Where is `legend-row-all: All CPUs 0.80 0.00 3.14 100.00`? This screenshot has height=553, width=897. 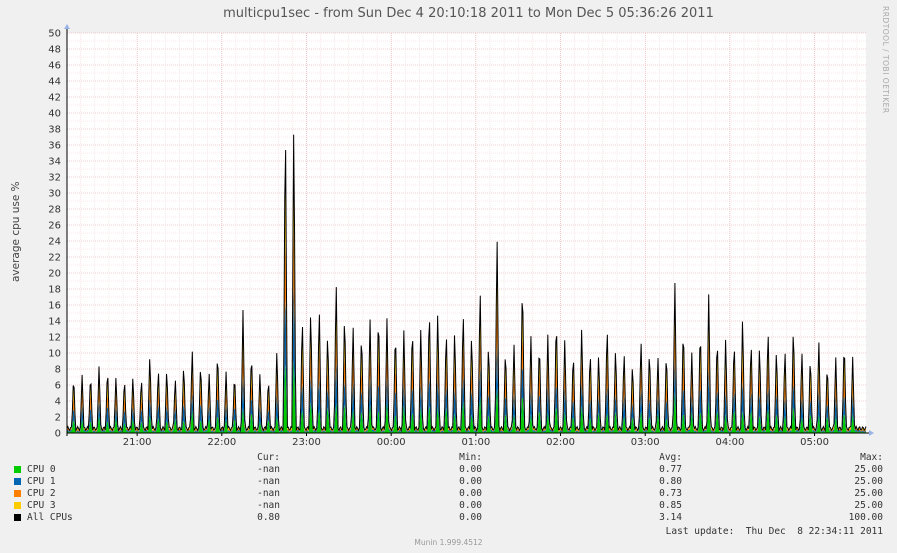 legend-row-all: All CPUs 0.80 0.00 3.14 100.00 is located at coordinates (448, 518).